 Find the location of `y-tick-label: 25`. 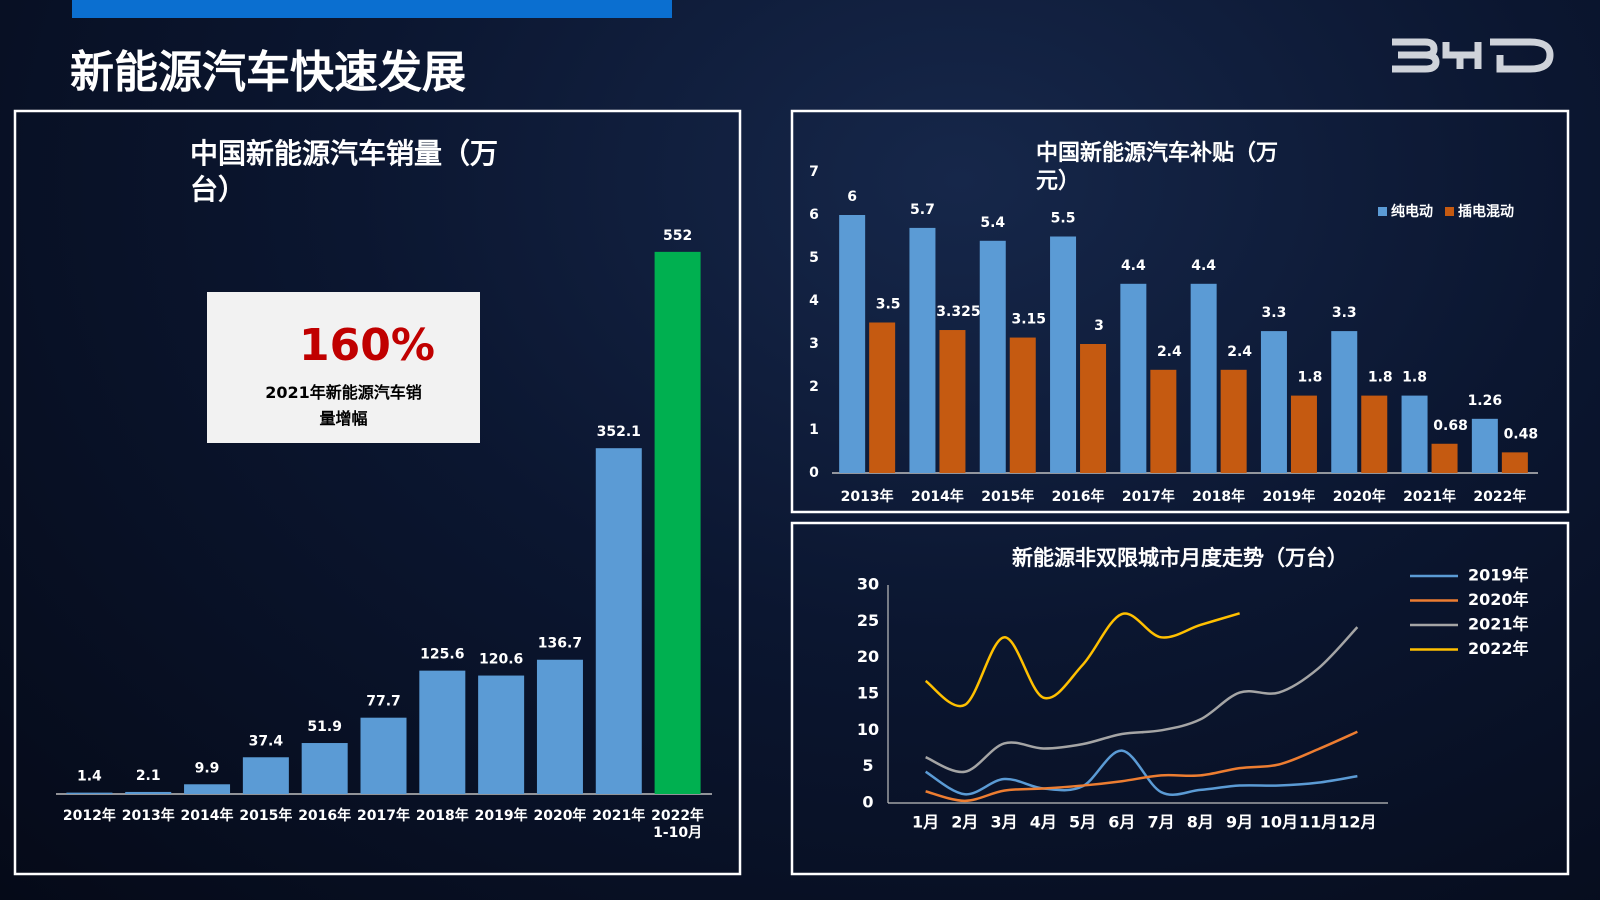

y-tick-label: 25 is located at coordinates (868, 620).